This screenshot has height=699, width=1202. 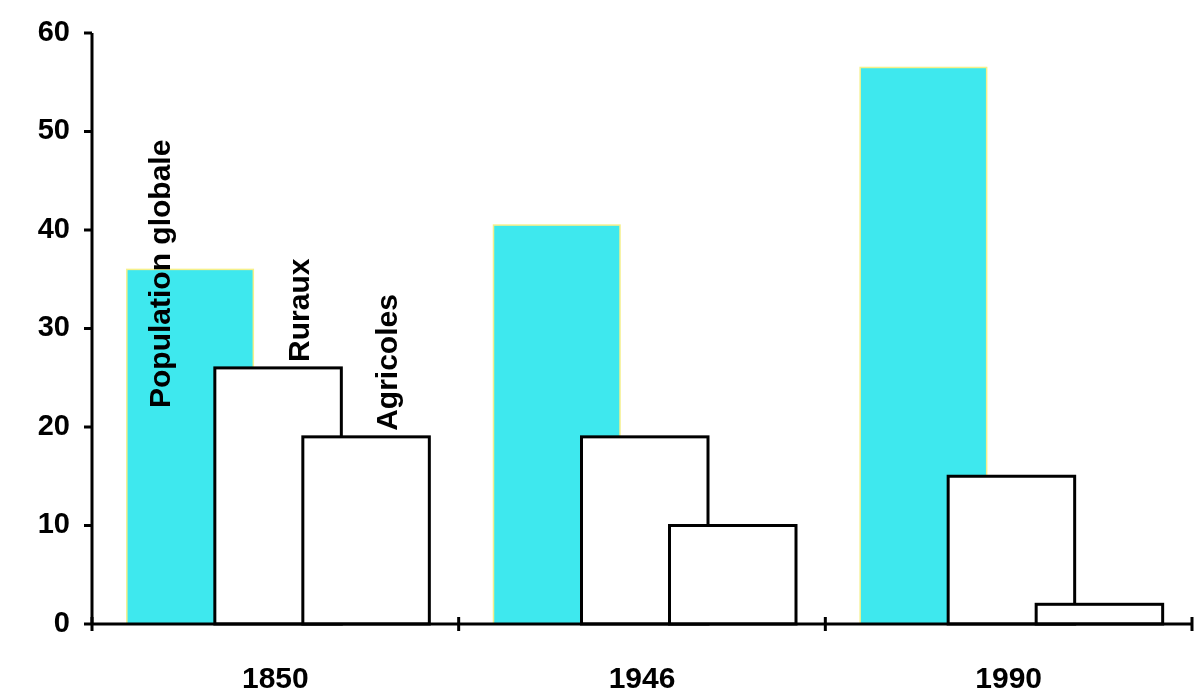 I want to click on bar, so click(x=923, y=345).